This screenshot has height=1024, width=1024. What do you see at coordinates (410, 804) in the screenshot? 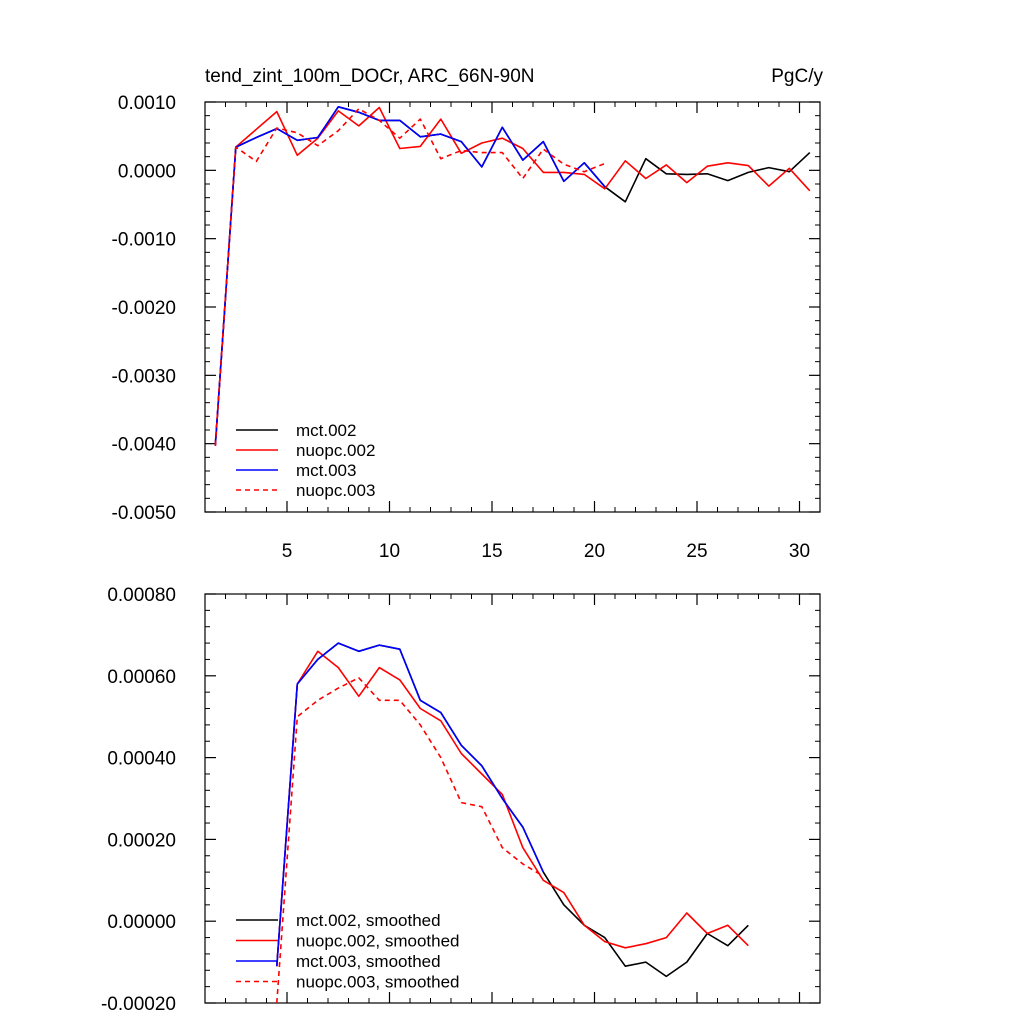
I see `series-line-mct-003-smoothed` at bounding box center [410, 804].